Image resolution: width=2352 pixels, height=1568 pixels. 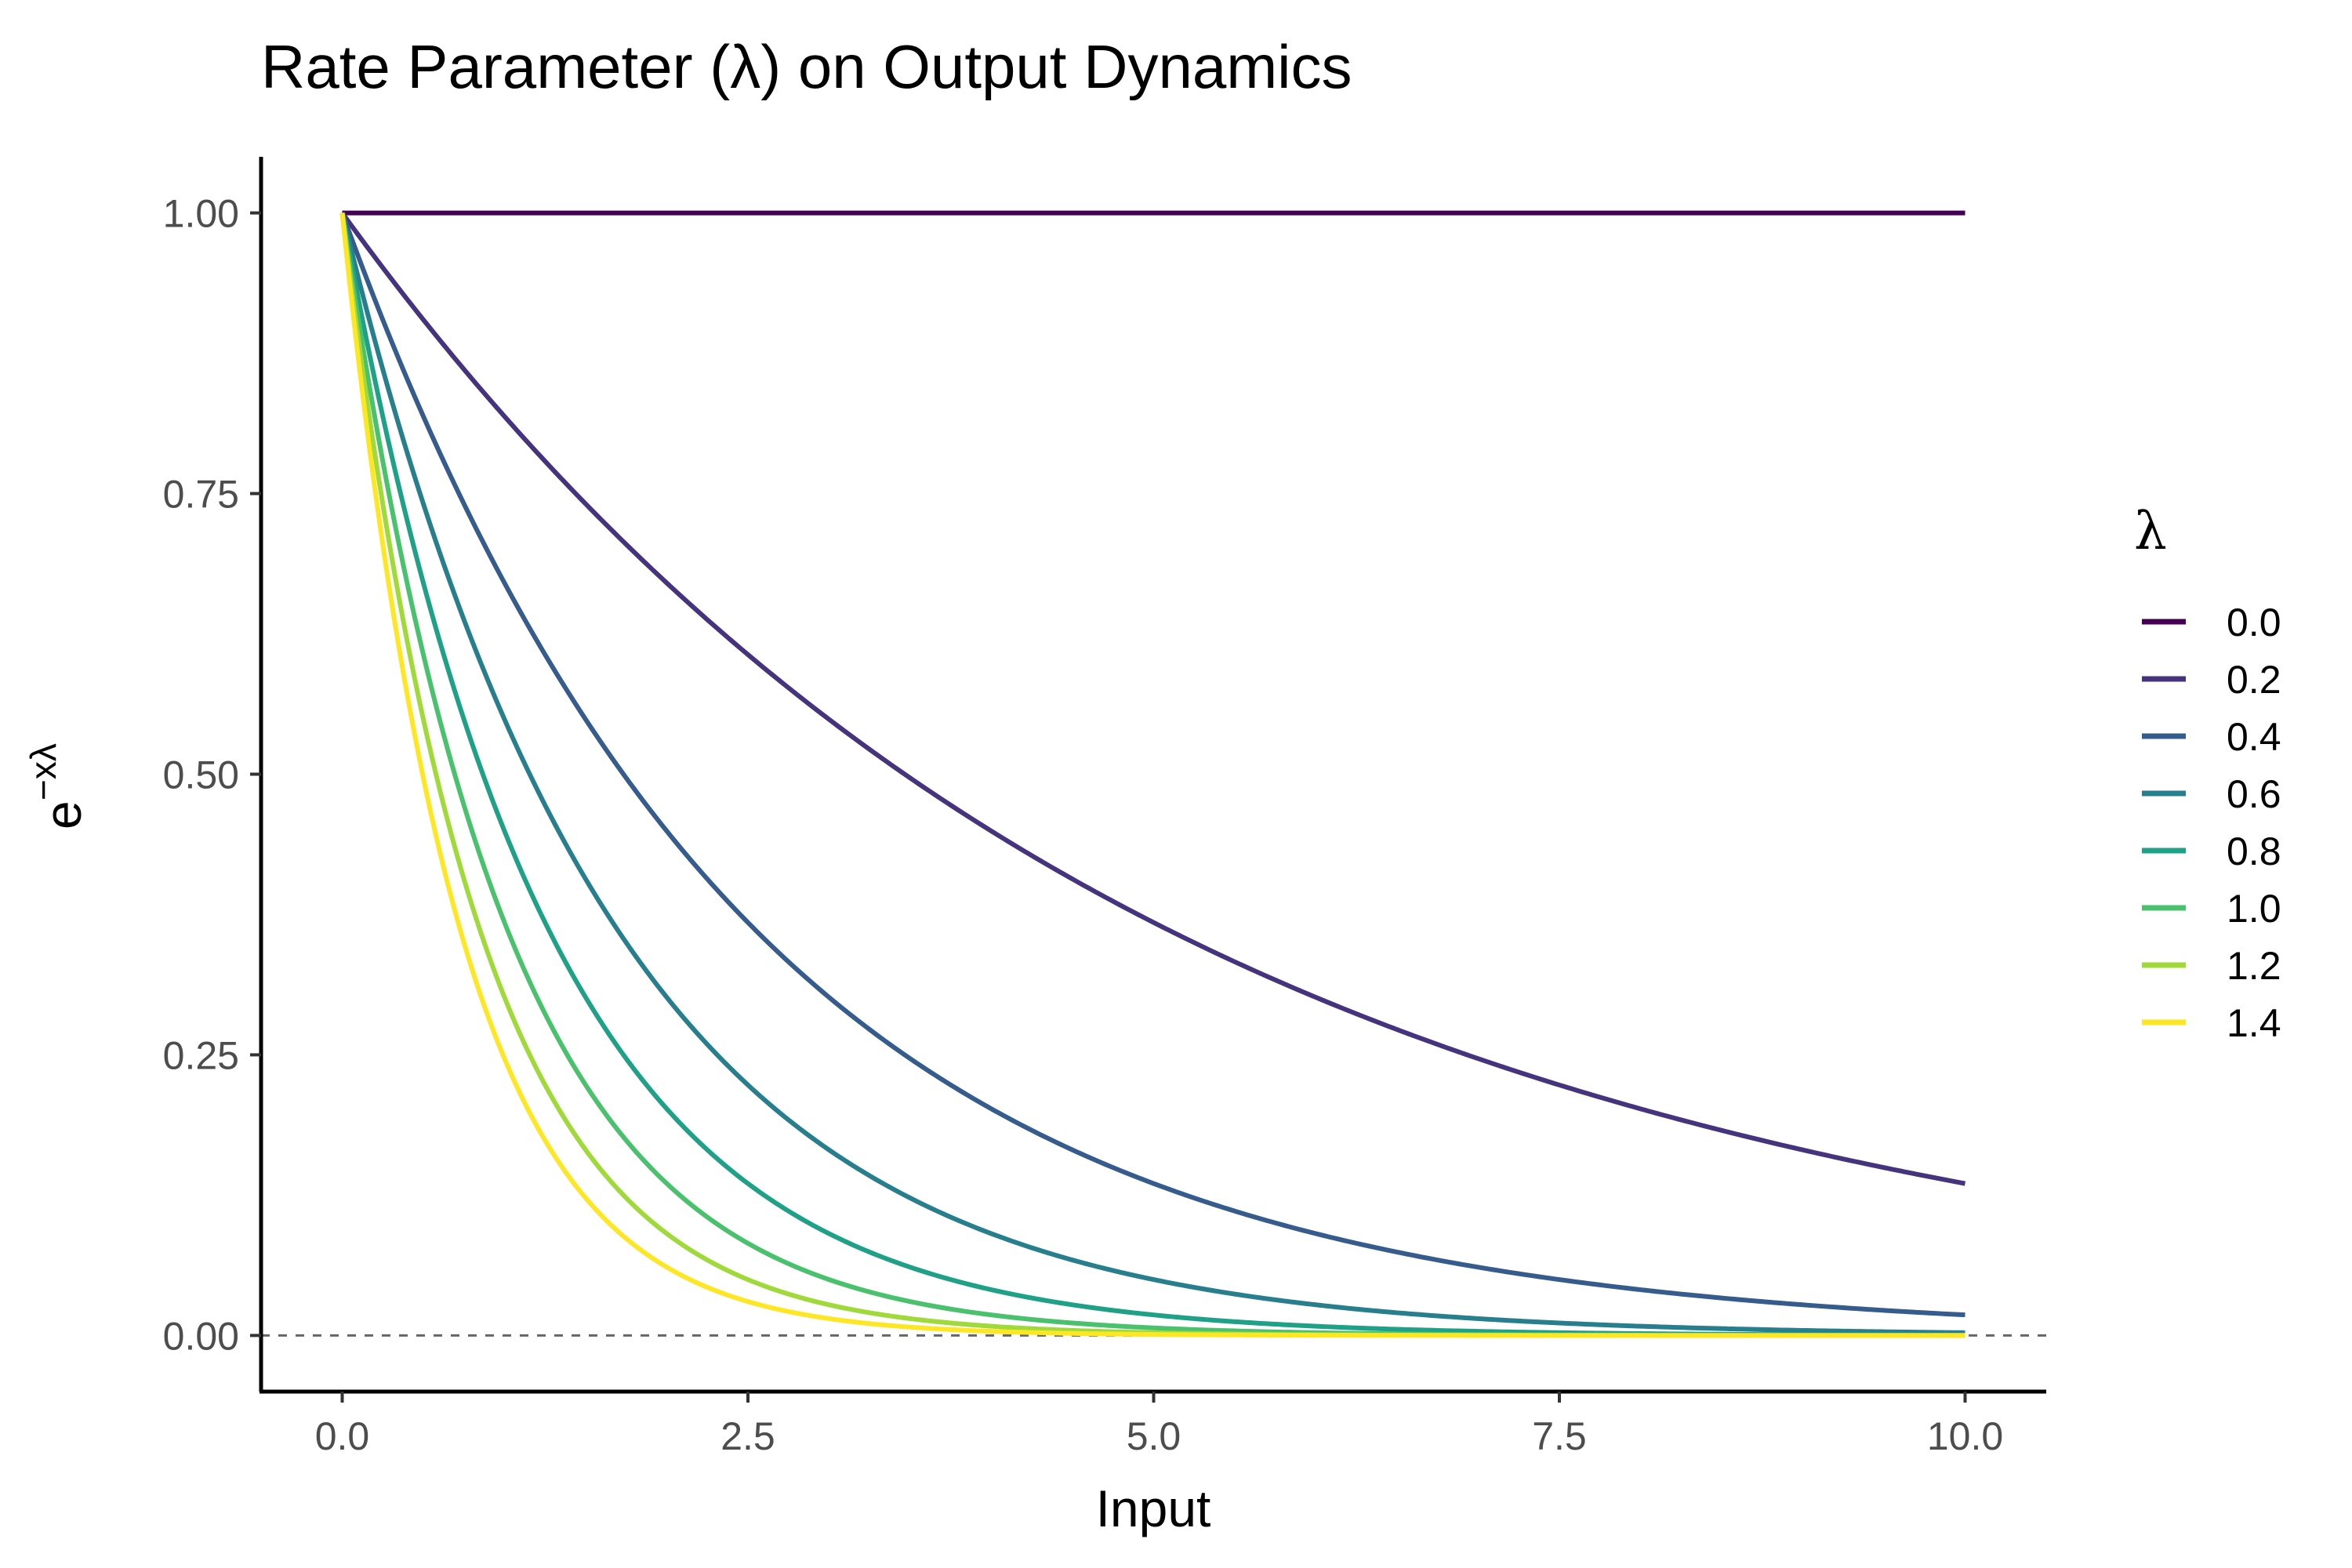 What do you see at coordinates (747, 1436) in the screenshot?
I see `x-tick-label: 2.5` at bounding box center [747, 1436].